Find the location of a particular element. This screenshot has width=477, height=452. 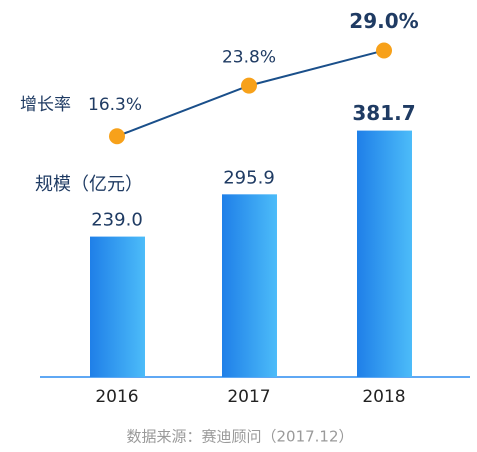

bar-value-label: 239.0 is located at coordinates (117, 220).